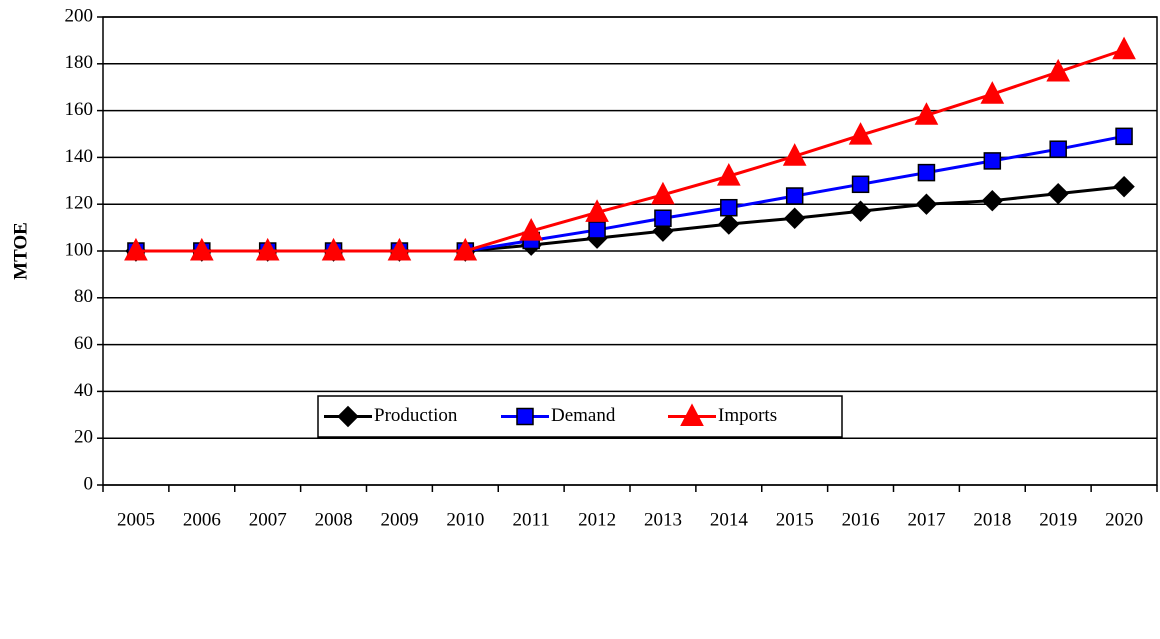 The width and height of the screenshot is (1160, 639). What do you see at coordinates (334, 519) in the screenshot?
I see `x-tick-label: 2008` at bounding box center [334, 519].